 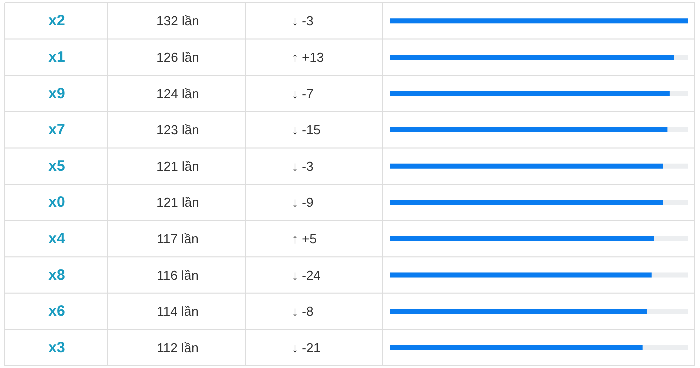 What do you see at coordinates (178, 238) in the screenshot?
I see `data-label: 117 lần` at bounding box center [178, 238].